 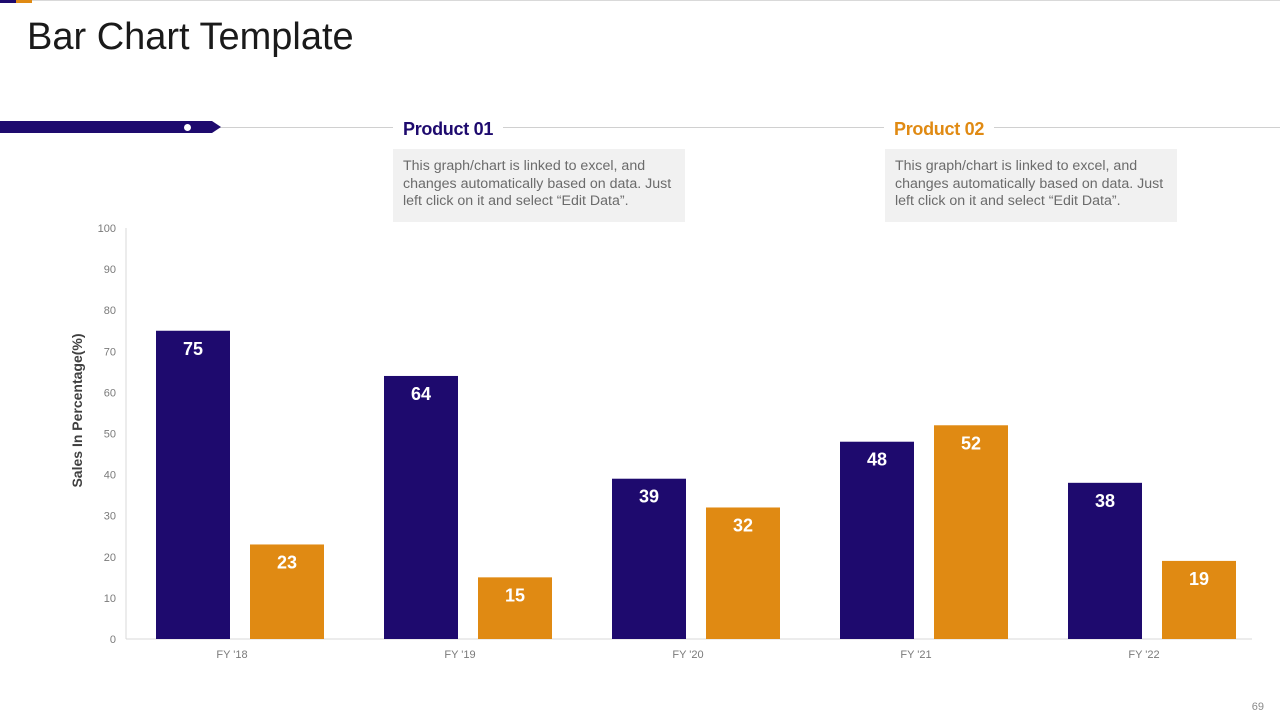 What do you see at coordinates (193, 349) in the screenshot?
I see `bar-value-label: 75` at bounding box center [193, 349].